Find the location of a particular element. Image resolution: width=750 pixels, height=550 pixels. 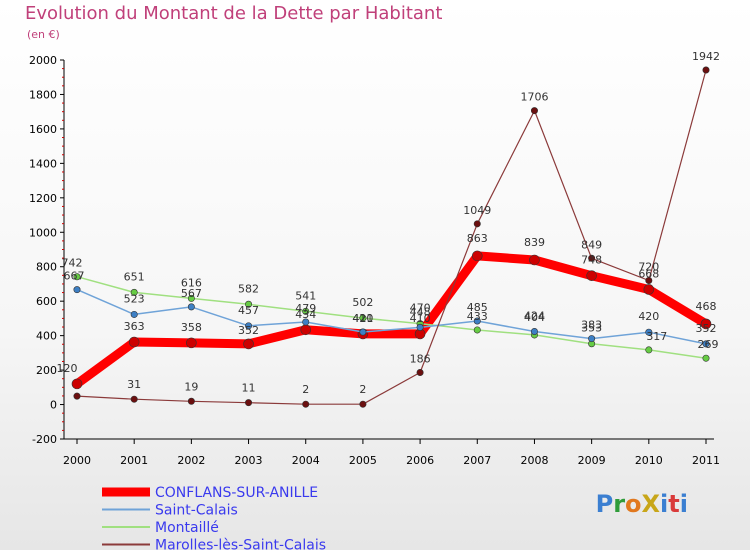

logo-letter: X is located at coordinates (651, 504).